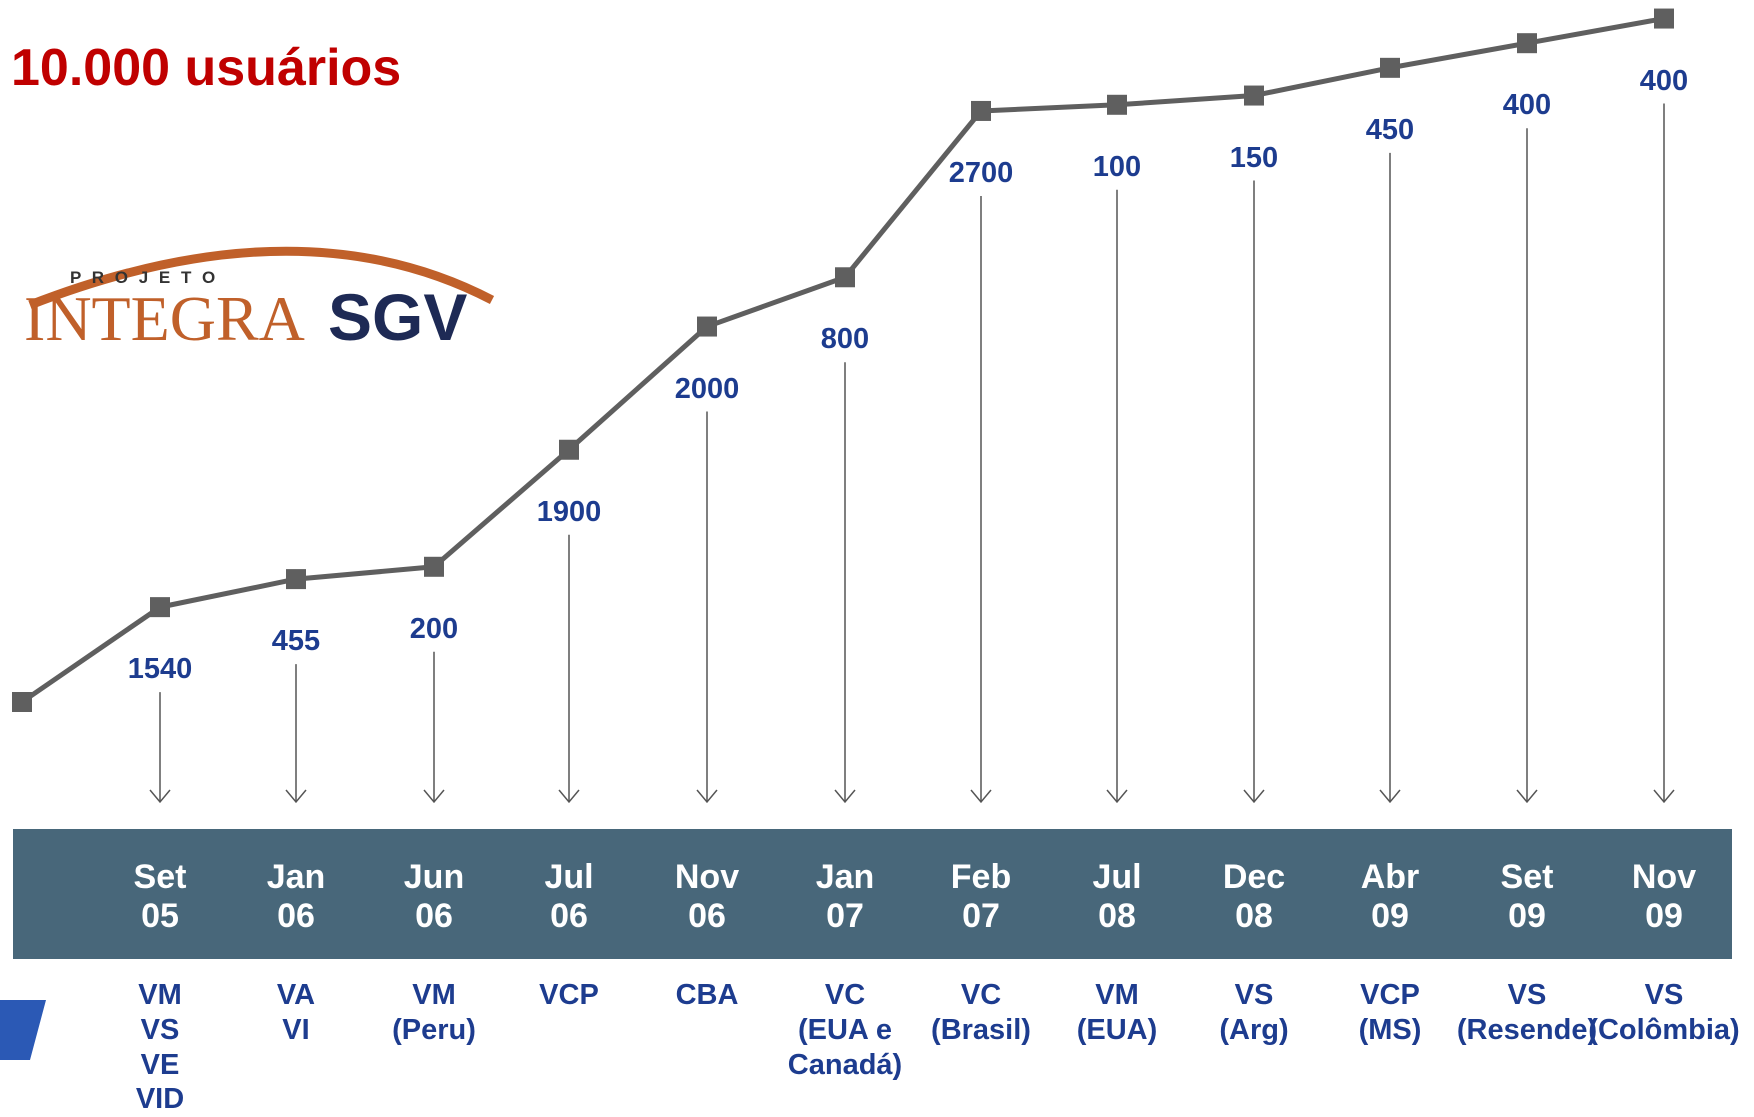 This screenshot has height=1117, width=1754. What do you see at coordinates (569, 511) in the screenshot?
I see `value-label: 1900` at bounding box center [569, 511].